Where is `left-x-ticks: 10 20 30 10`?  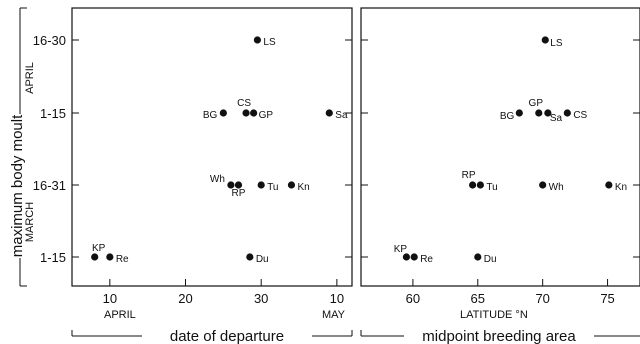
left-x-ticks: 10 20 30 10 is located at coordinates (223, 292).